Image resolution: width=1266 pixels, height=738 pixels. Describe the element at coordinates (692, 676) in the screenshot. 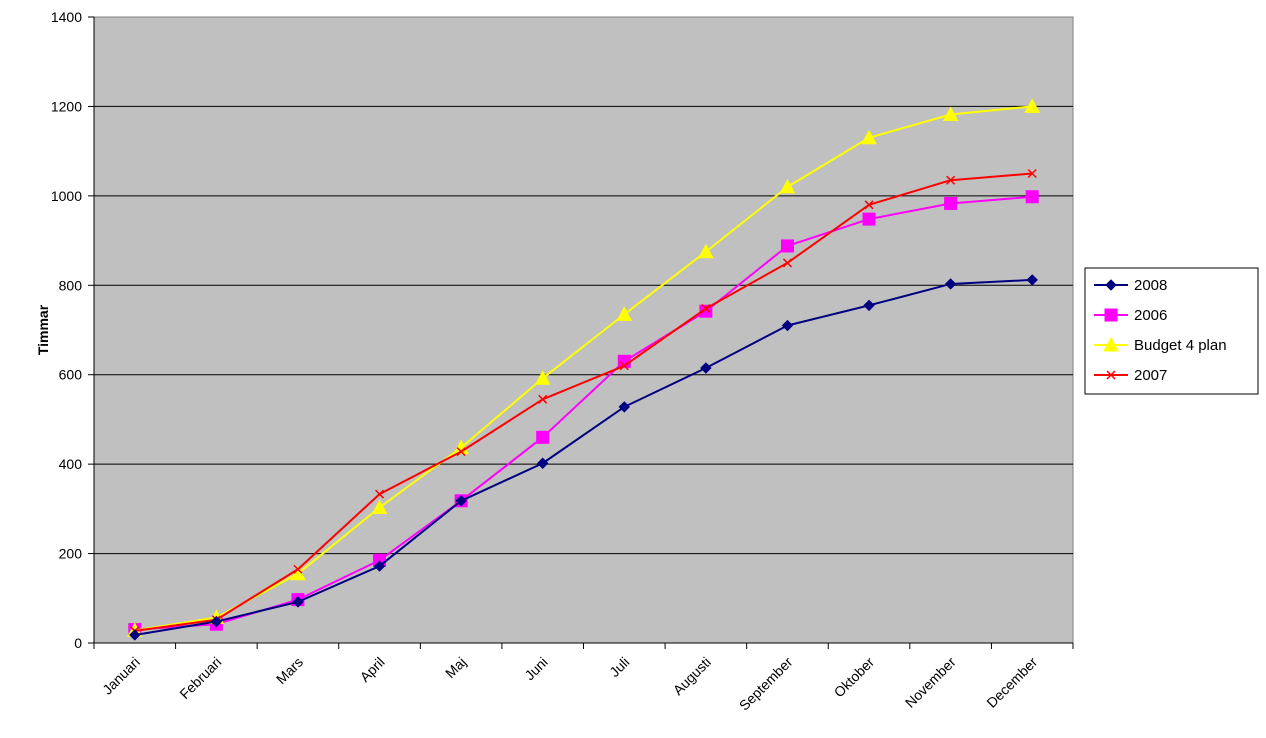

I see `x-tick-label: Augusti` at that location.